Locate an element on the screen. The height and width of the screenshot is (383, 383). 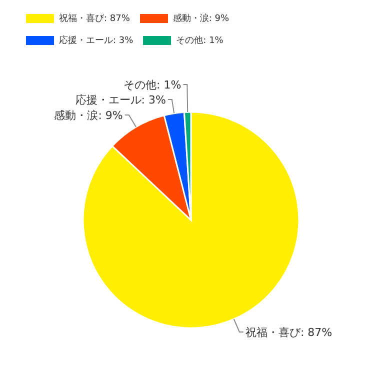
slice-label: その他: 1% is located at coordinates (153, 85).